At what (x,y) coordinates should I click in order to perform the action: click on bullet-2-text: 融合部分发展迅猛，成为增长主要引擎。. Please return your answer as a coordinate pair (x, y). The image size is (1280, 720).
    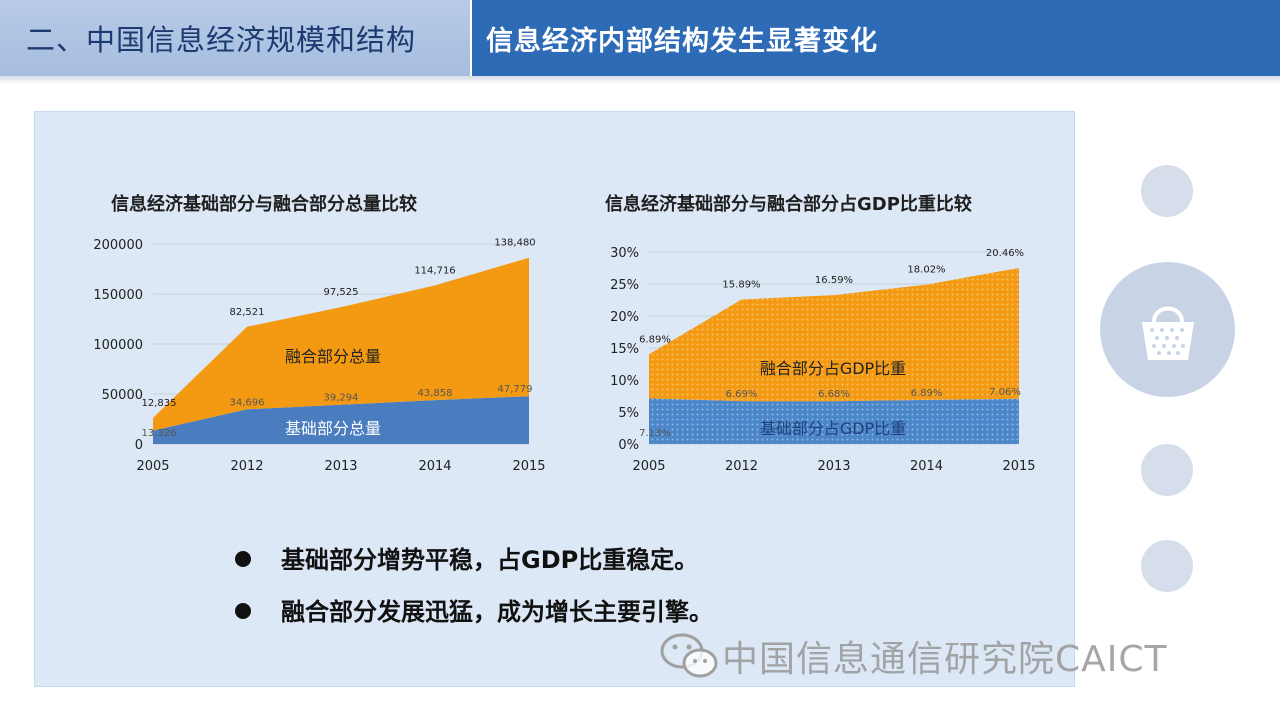
    Looking at the image, I should click on (497, 612).